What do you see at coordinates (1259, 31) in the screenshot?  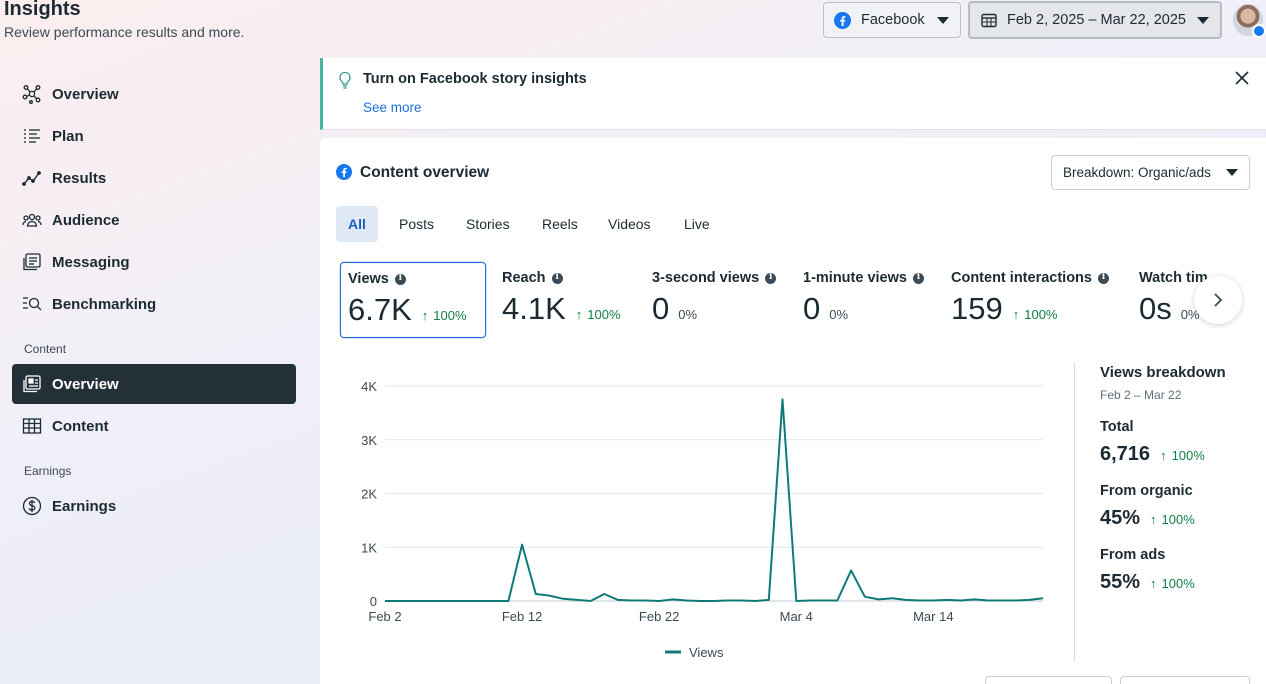 I see `facebook-badge-icon` at bounding box center [1259, 31].